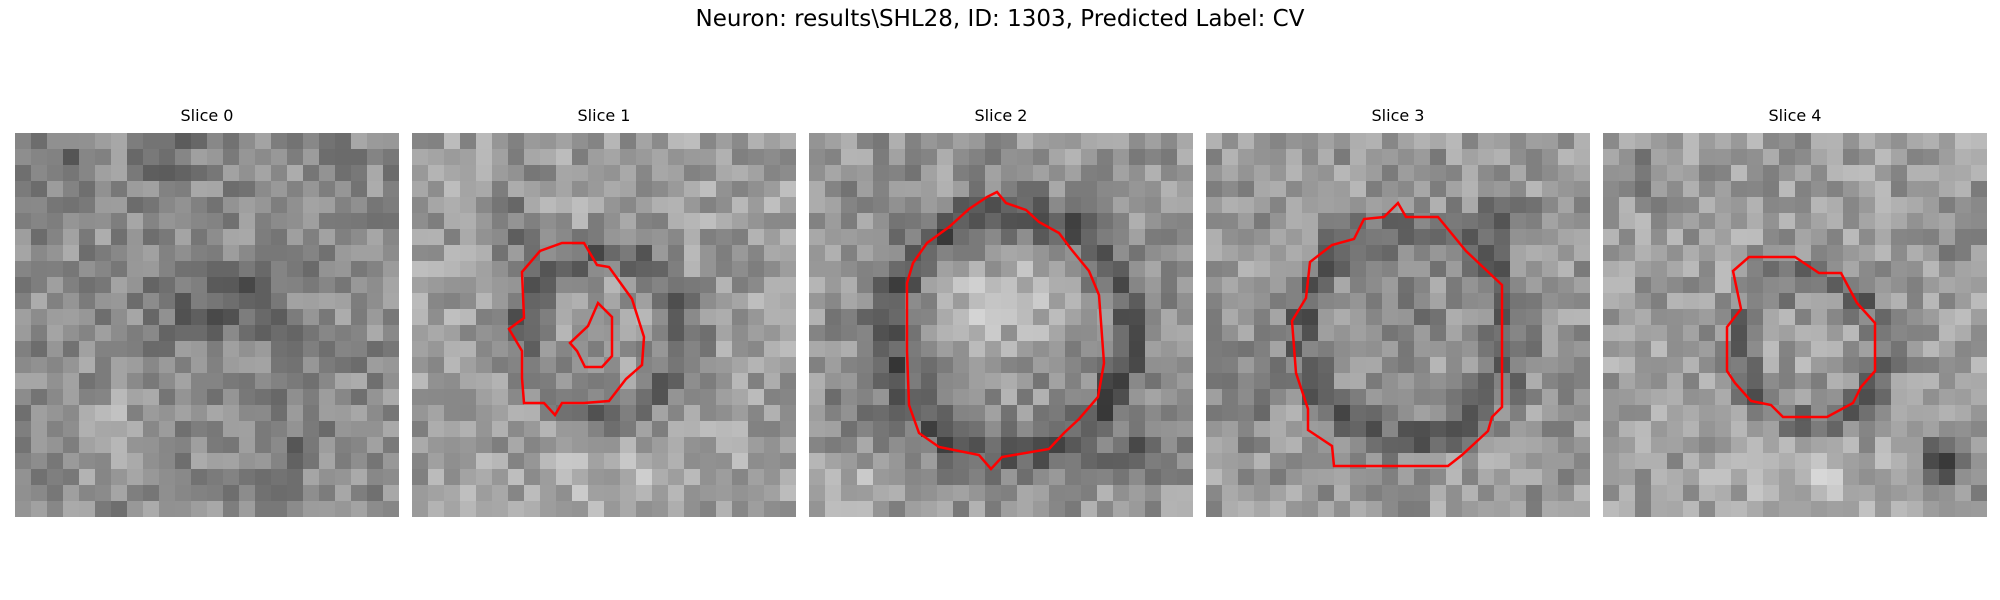 Image resolution: width=2000 pixels, height=600 pixels. I want to click on slice-title: Slice 0, so click(207, 115).